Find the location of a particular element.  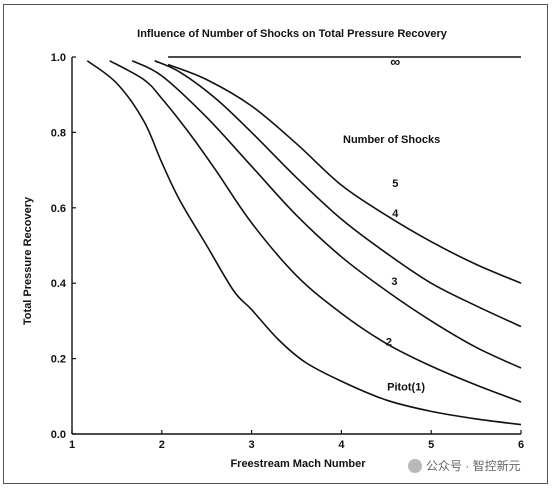

y-tick-label: 0.4 is located at coordinates (59, 284).